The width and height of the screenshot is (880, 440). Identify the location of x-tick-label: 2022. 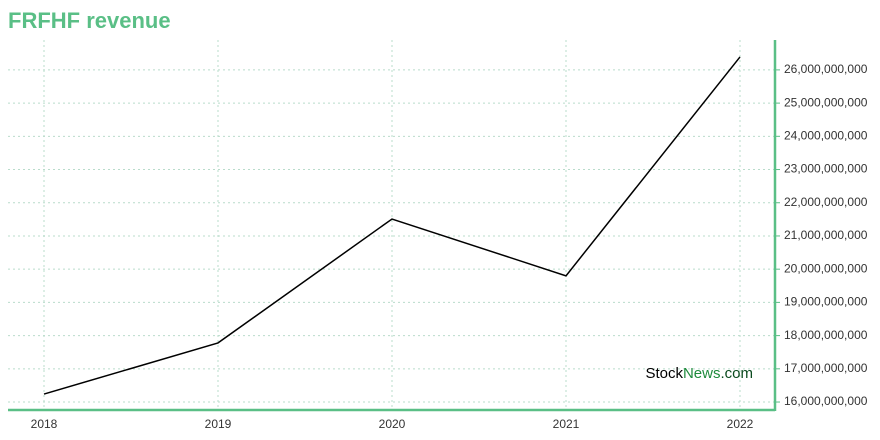
(740, 424).